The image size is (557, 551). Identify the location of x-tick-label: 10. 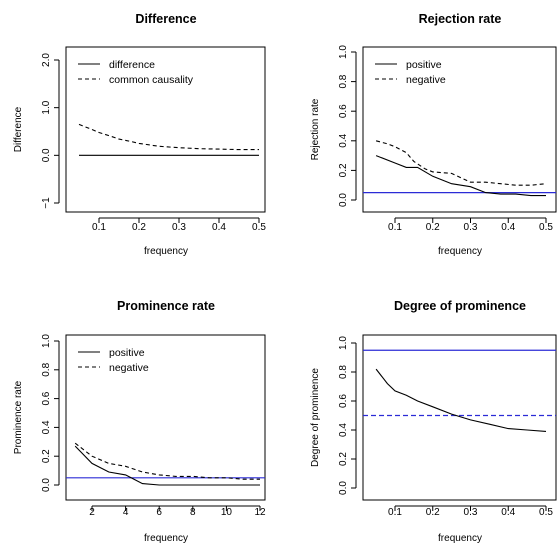
(227, 512).